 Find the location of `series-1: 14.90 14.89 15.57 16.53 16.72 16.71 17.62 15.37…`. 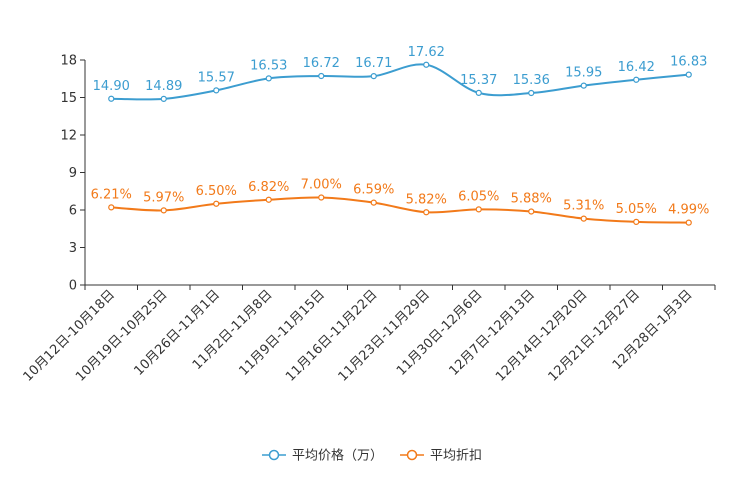

series-1: 14.90 14.89 15.57 16.53 16.72 16.71 17.62 15.37… is located at coordinates (400, 73).